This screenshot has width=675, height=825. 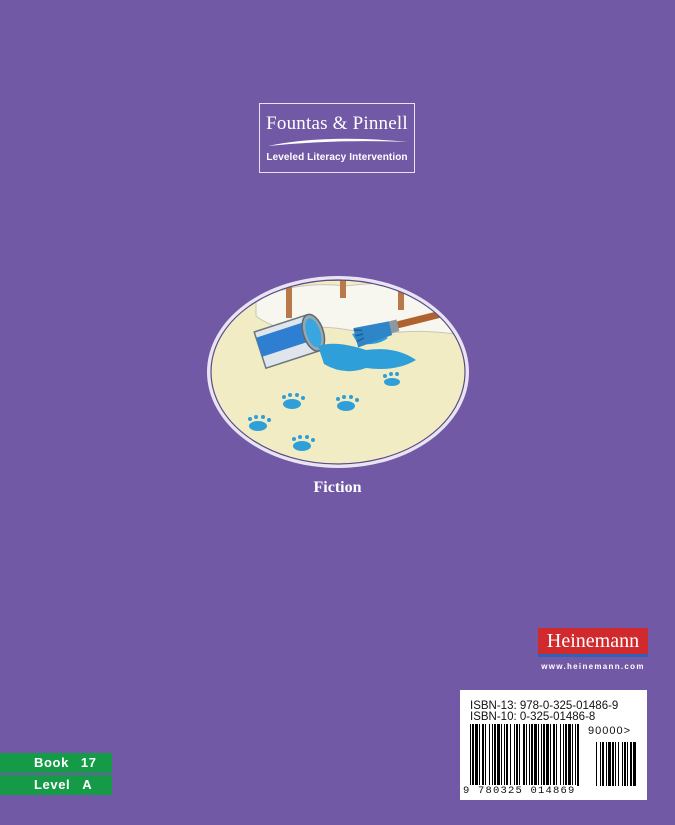 I want to click on book-number-tag: Book 17, so click(x=56, y=763).